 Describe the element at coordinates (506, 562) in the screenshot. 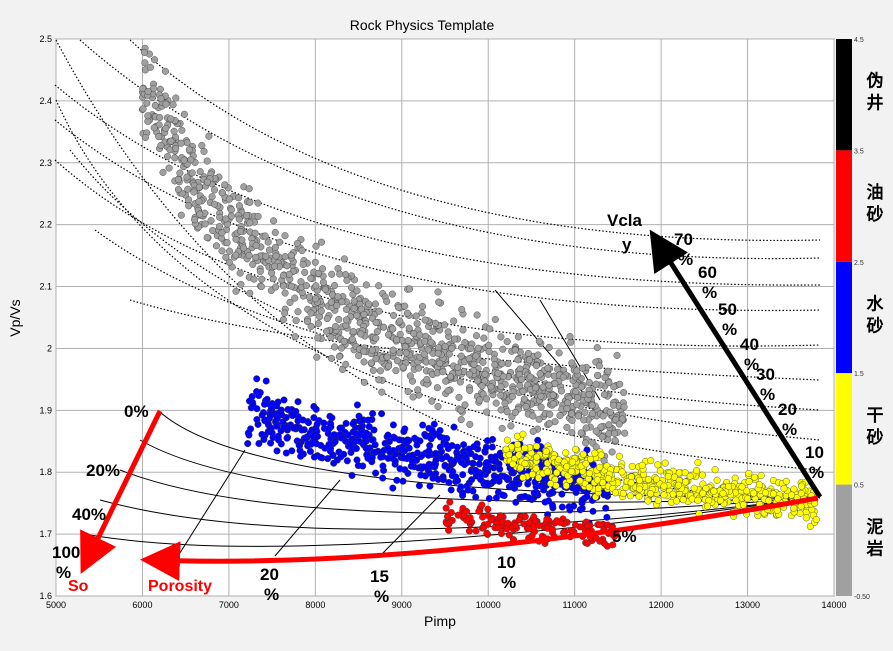

I see `porosity-percent-label: 10` at that location.